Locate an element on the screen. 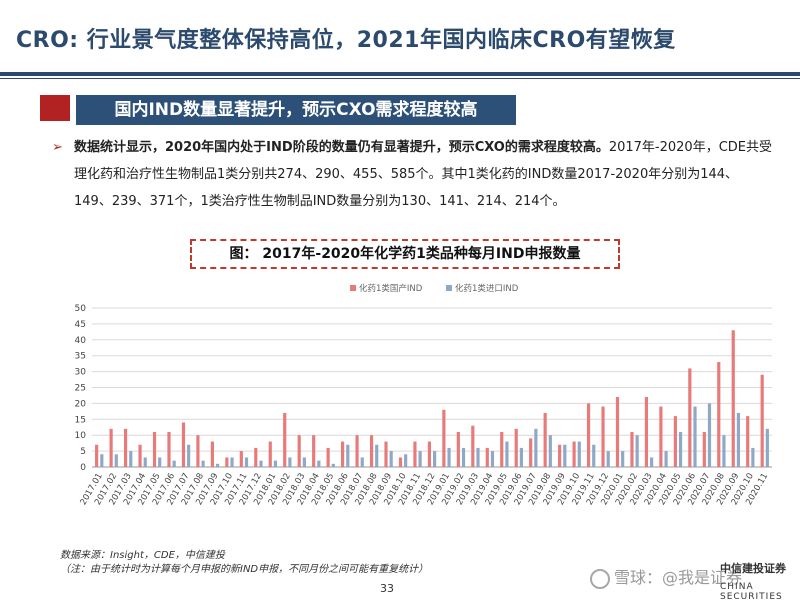  title-rule is located at coordinates (400, 74).